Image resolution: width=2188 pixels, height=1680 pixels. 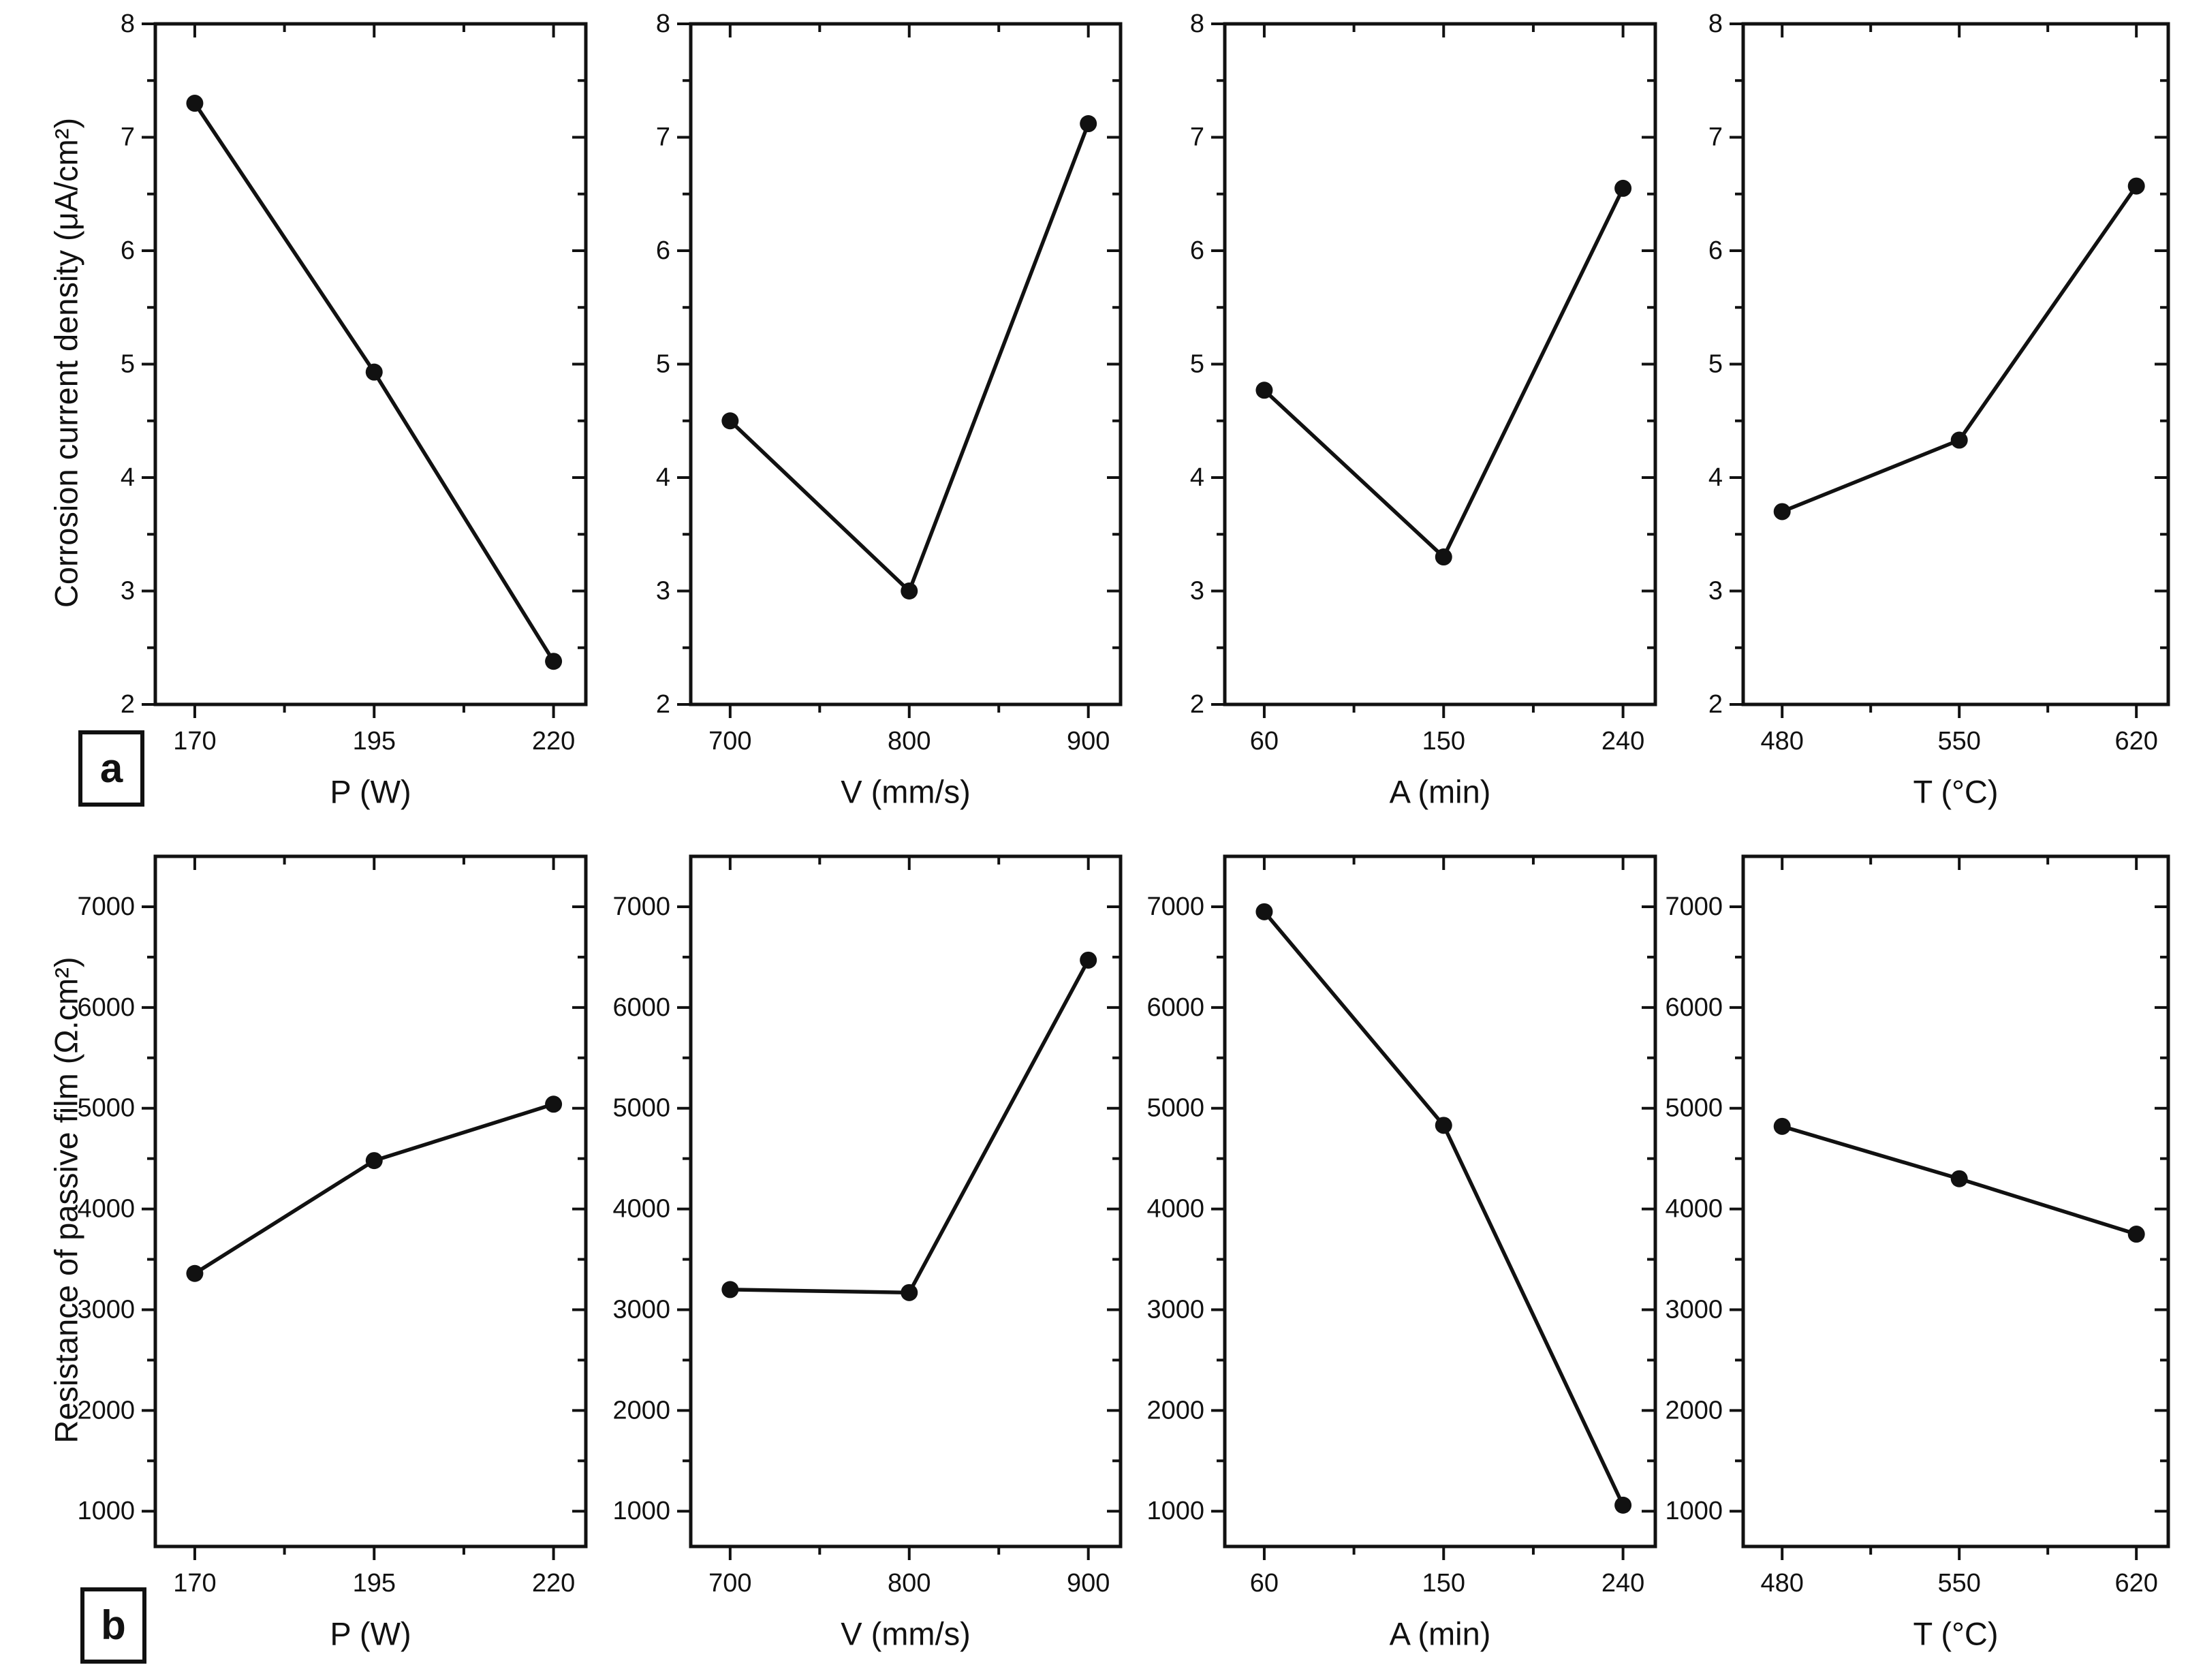 What do you see at coordinates (2135, 1583) in the screenshot?
I see `x-tick-label: 620` at bounding box center [2135, 1583].